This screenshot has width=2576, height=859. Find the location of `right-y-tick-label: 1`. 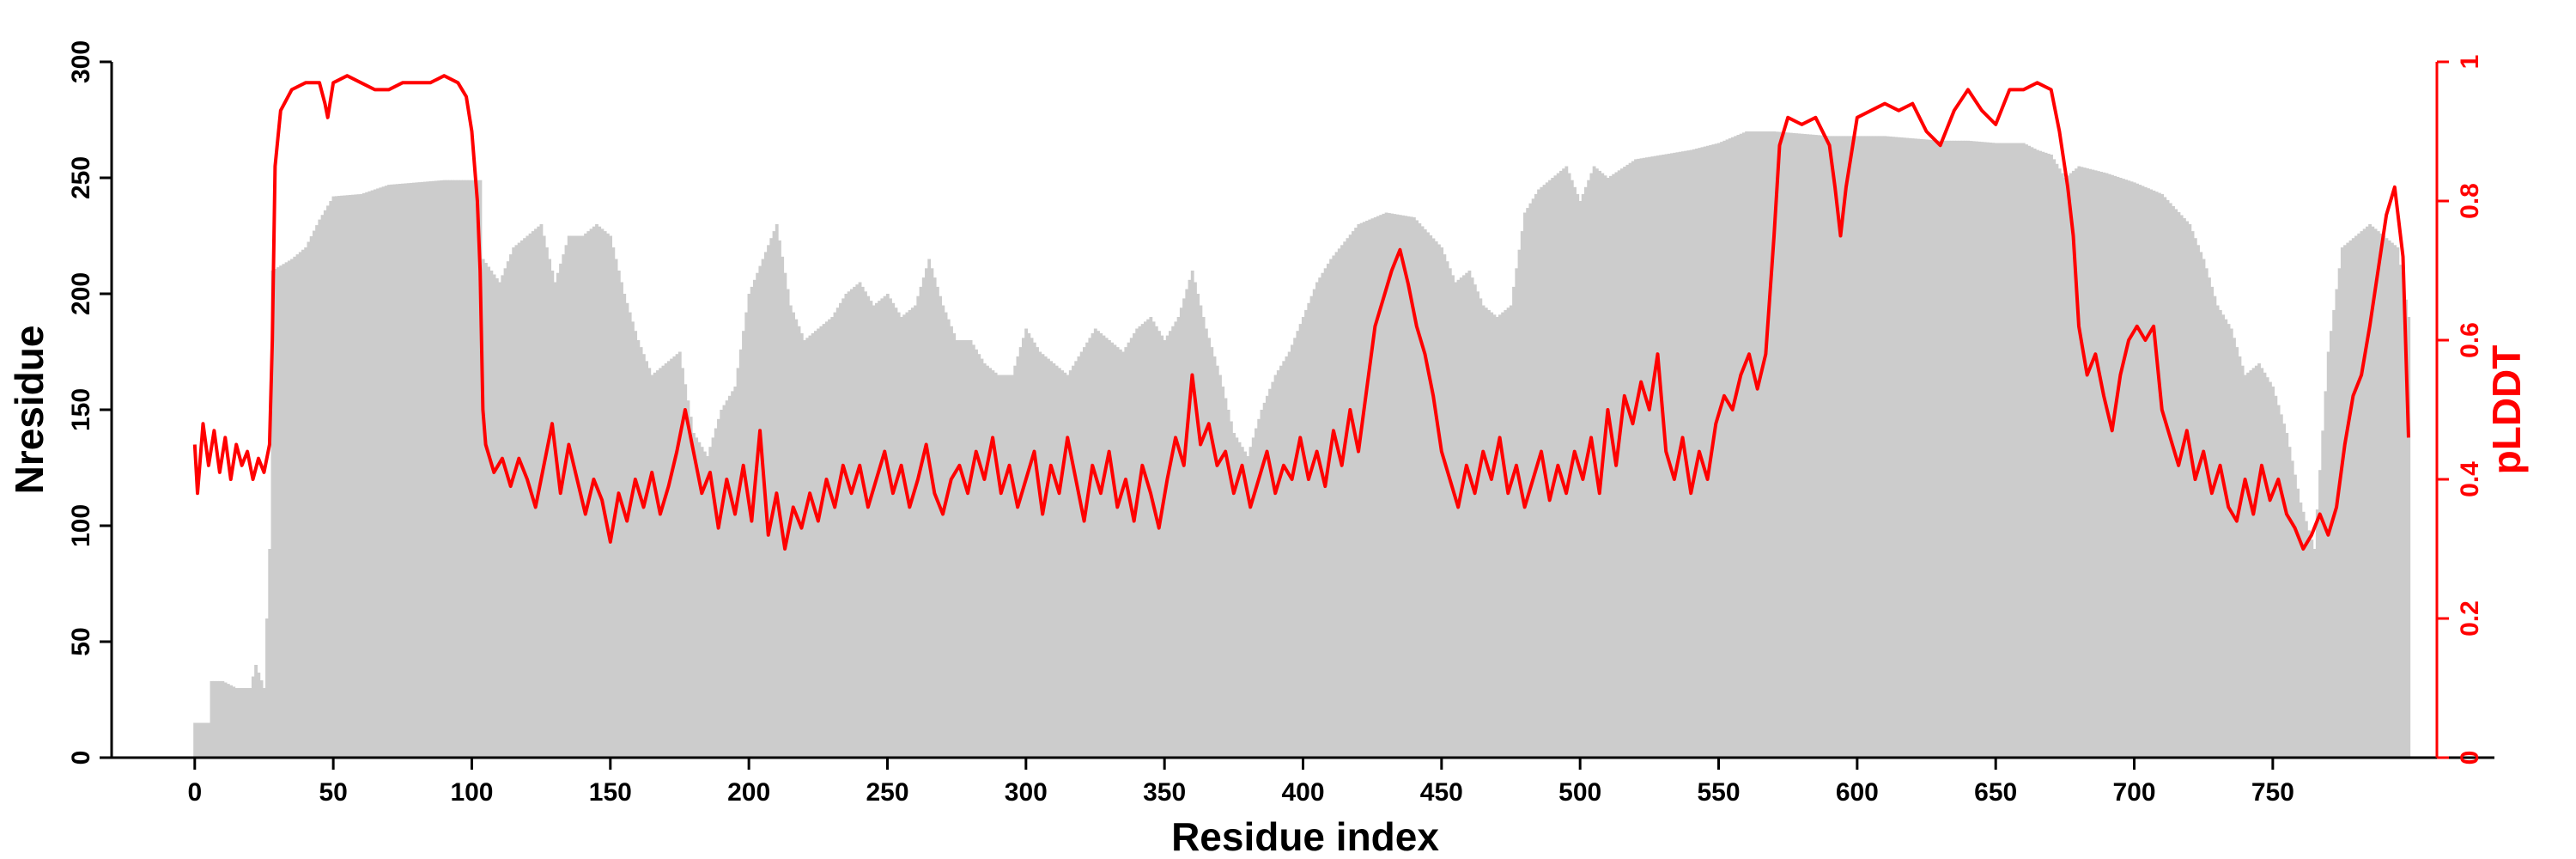

right-y-tick-label: 1 is located at coordinates (2470, 63).